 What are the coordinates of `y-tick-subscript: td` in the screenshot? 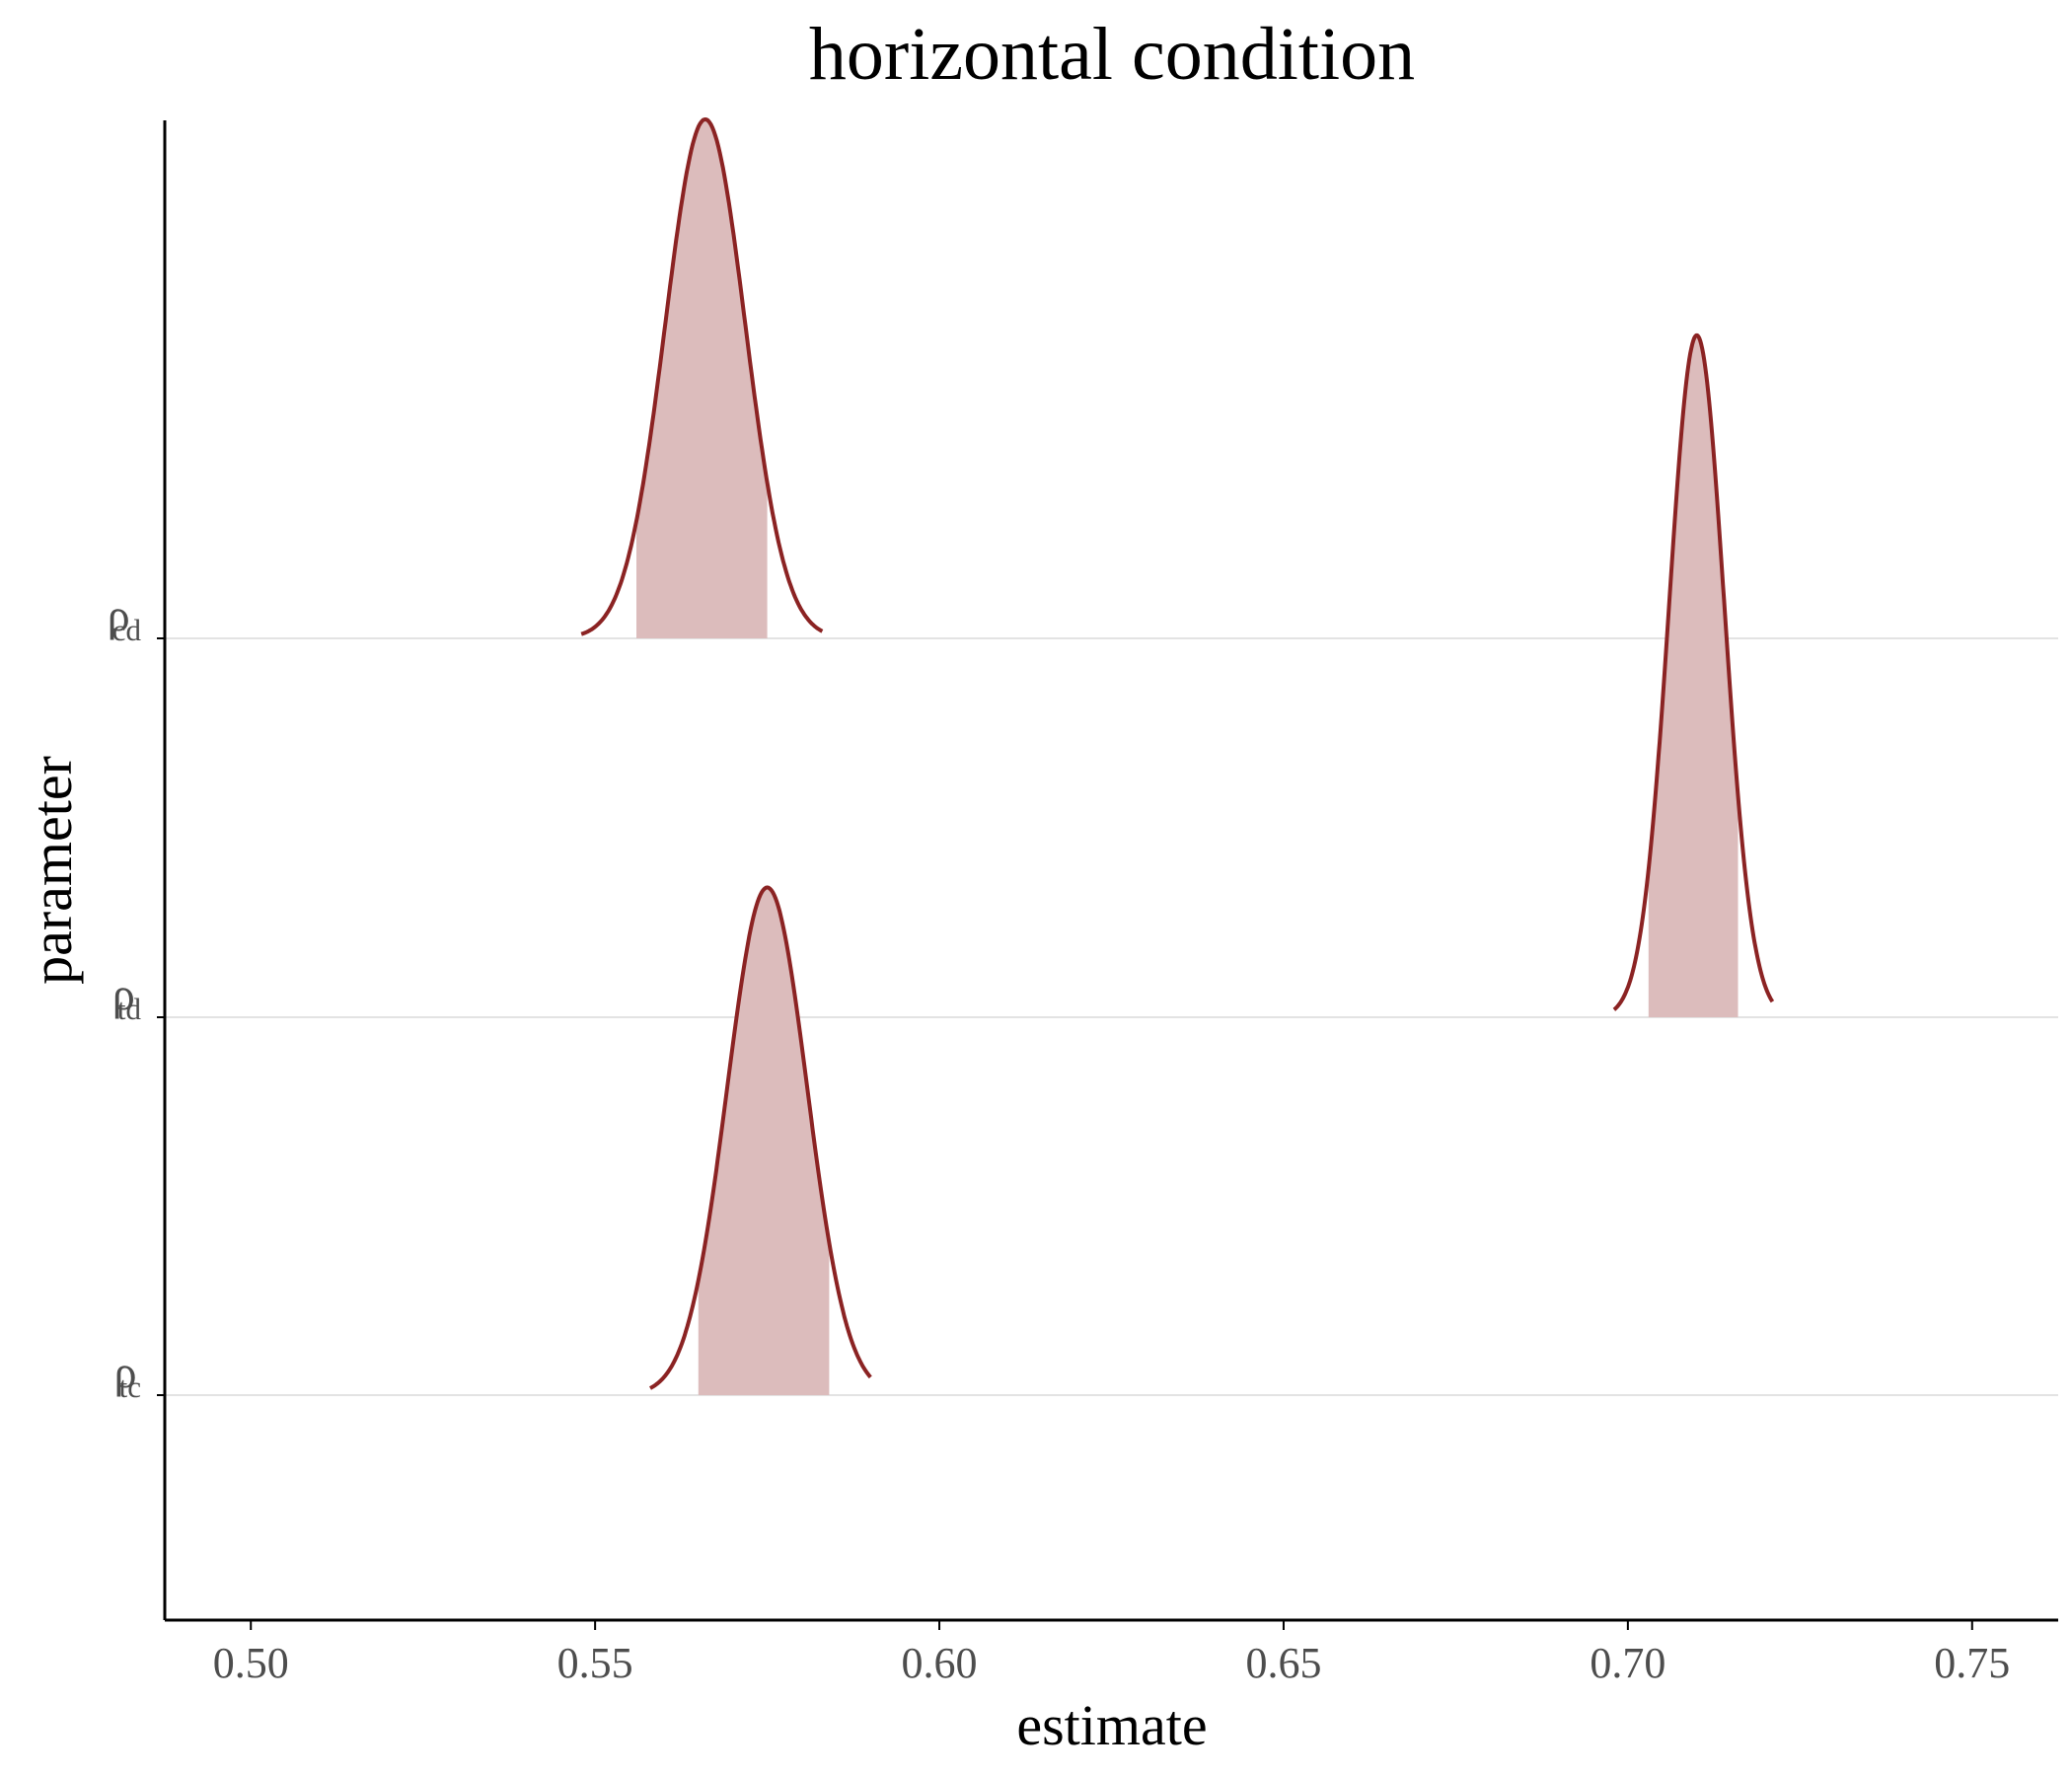 It's located at (129, 1009).